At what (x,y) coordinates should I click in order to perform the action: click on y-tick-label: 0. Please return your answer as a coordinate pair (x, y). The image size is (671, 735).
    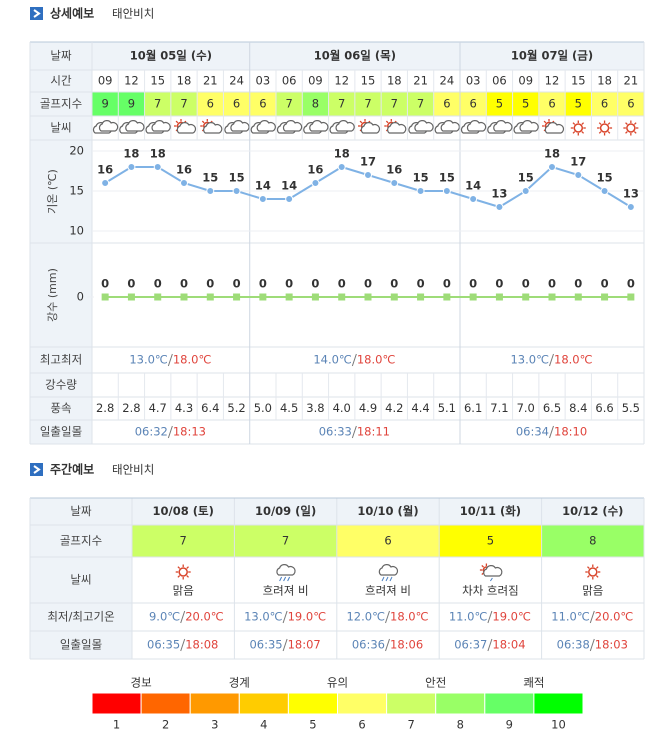
    Looking at the image, I should click on (80, 297).